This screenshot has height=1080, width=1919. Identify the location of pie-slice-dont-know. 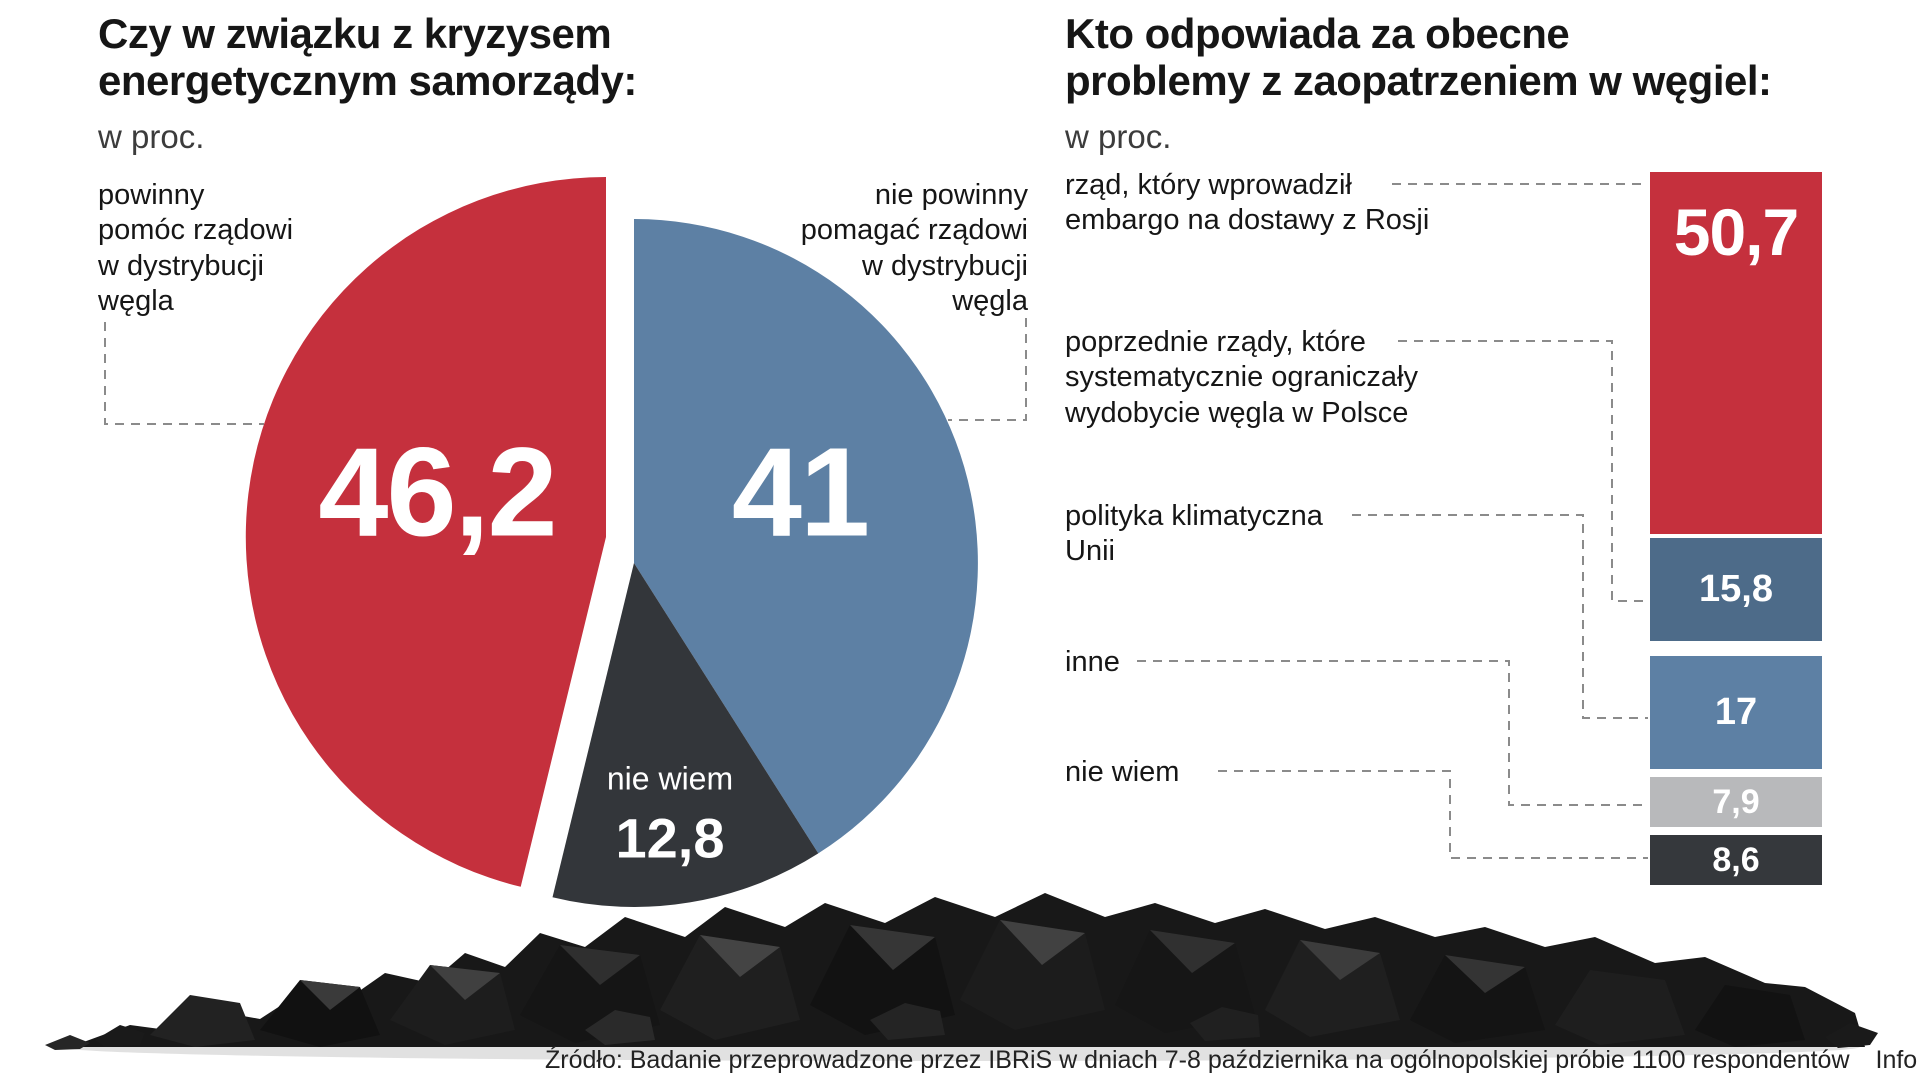
(685, 735).